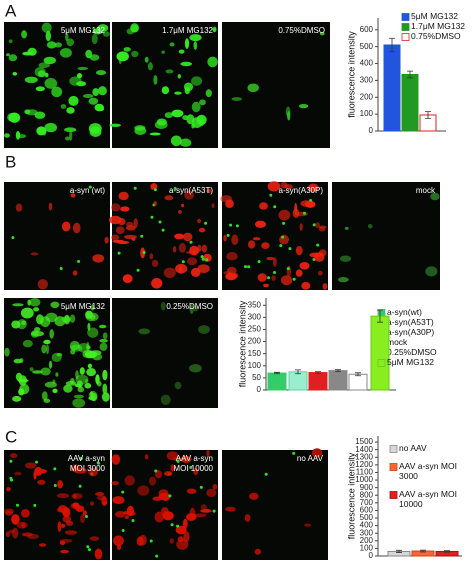  What do you see at coordinates (412, 352) in the screenshot?
I see `legend-text-box: 0.25%DMSO` at bounding box center [412, 352].